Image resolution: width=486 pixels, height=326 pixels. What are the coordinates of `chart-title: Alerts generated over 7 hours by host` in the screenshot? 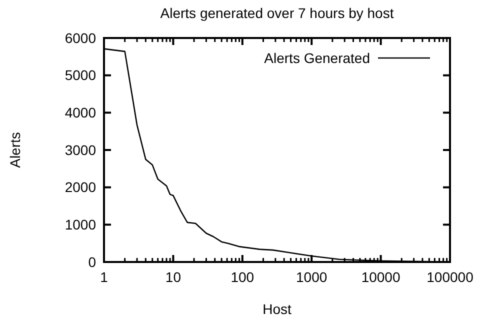 It's located at (277, 13).